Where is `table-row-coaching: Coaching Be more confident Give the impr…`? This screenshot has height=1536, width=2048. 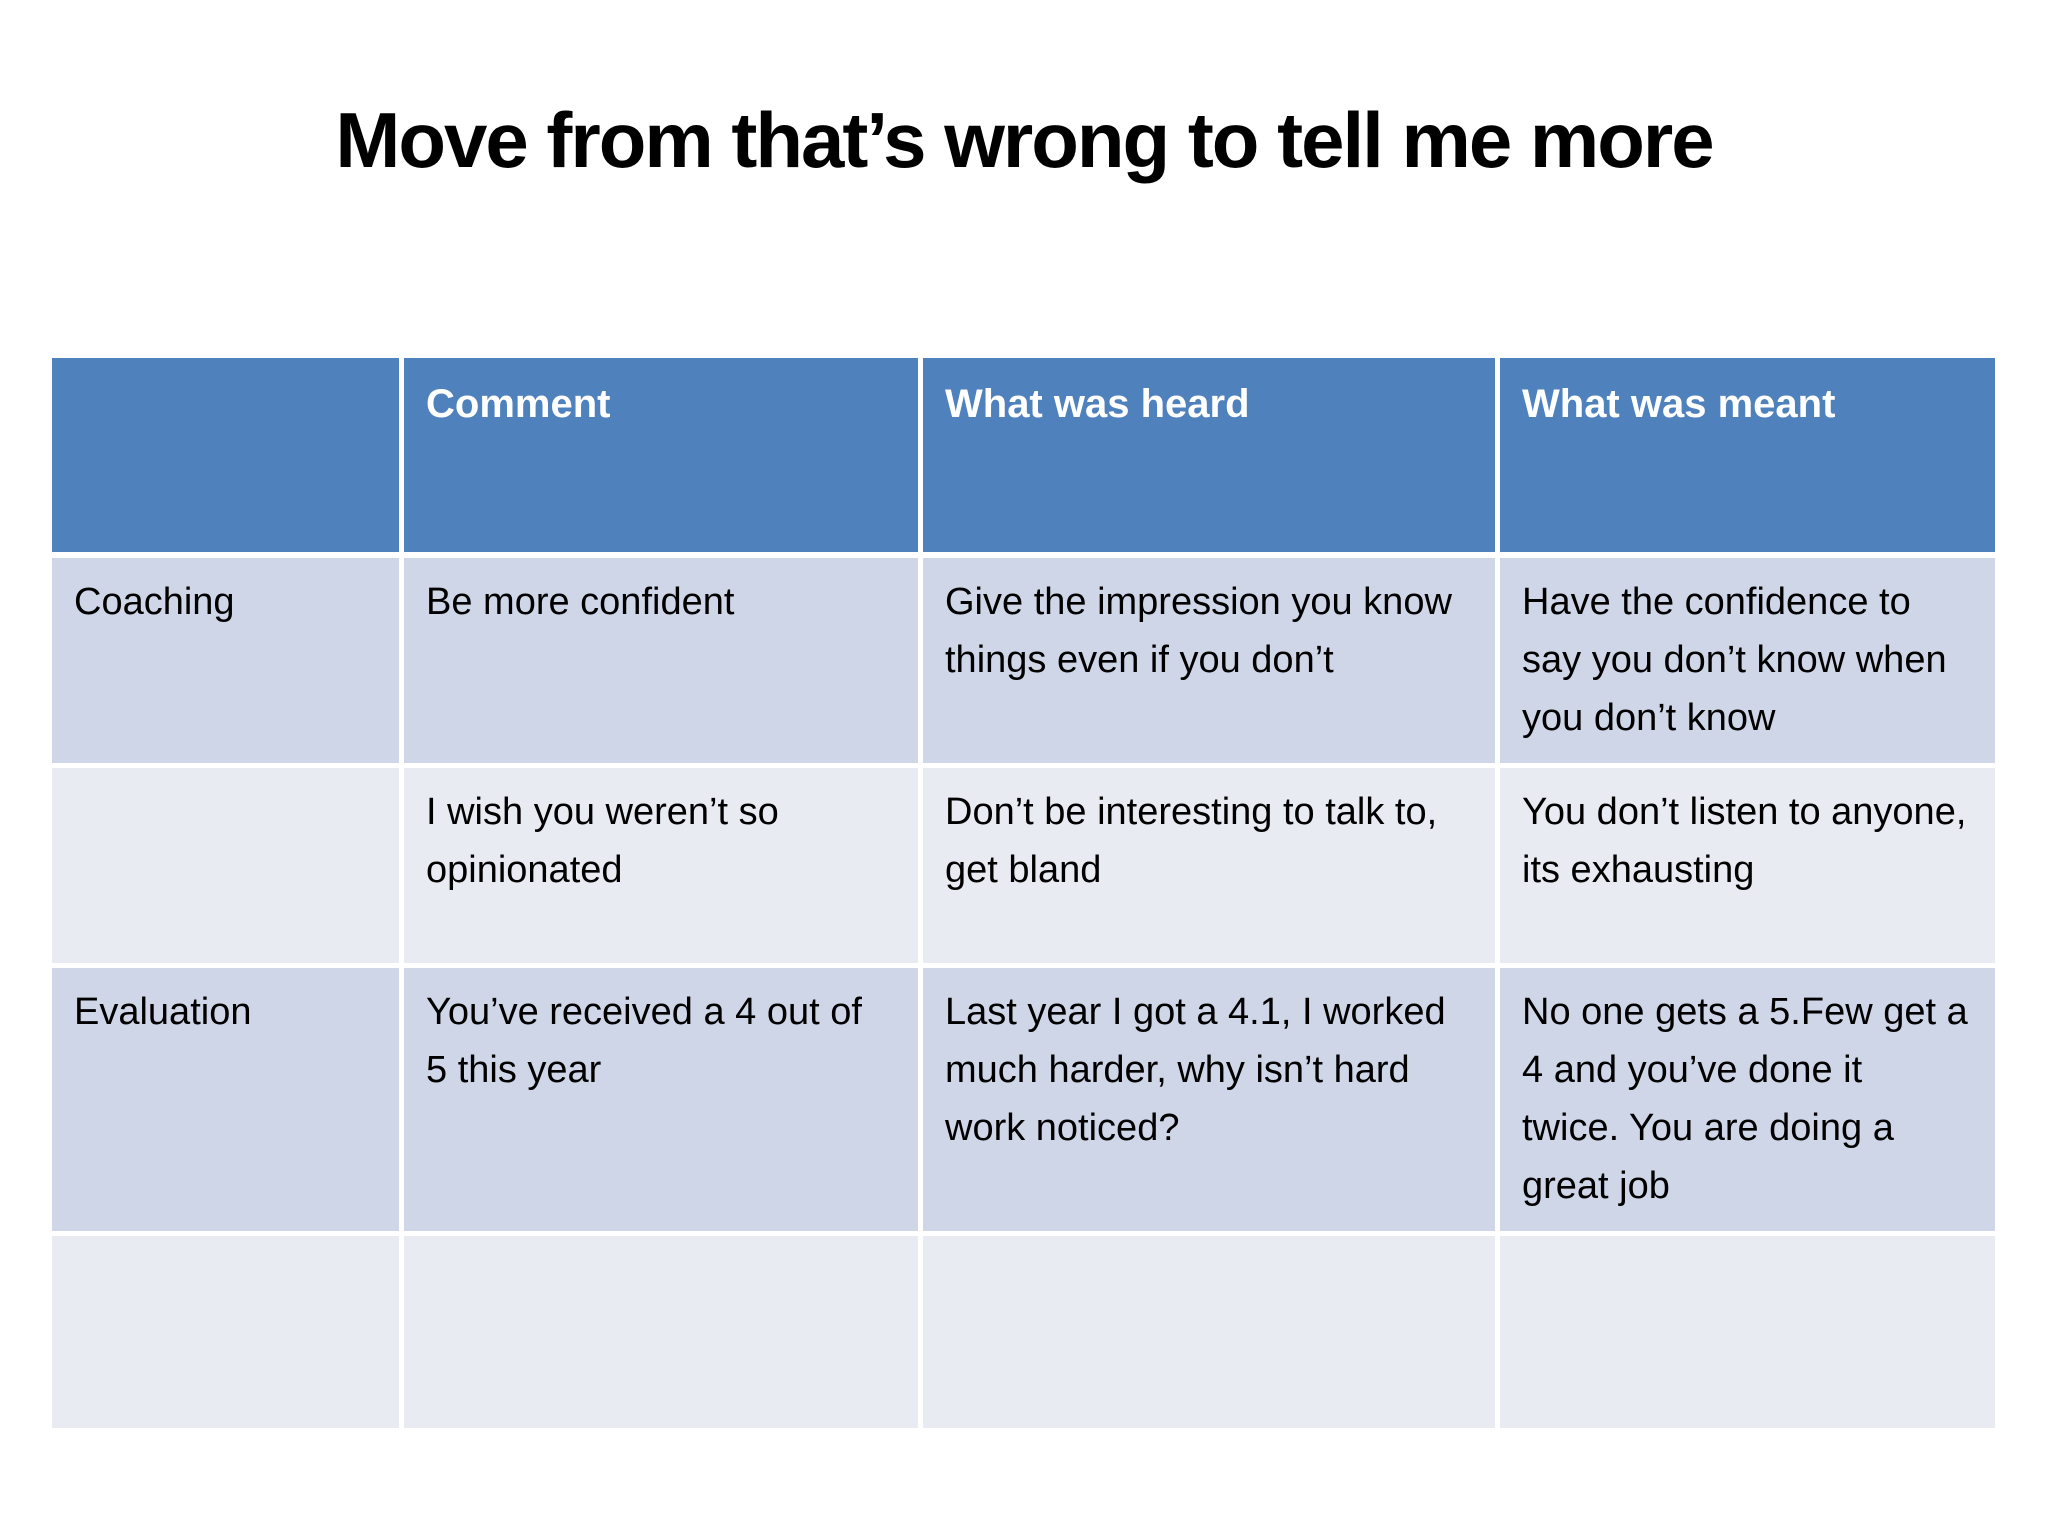
table-row-coaching: Coaching Be more confident Give the impr… is located at coordinates (1023, 663).